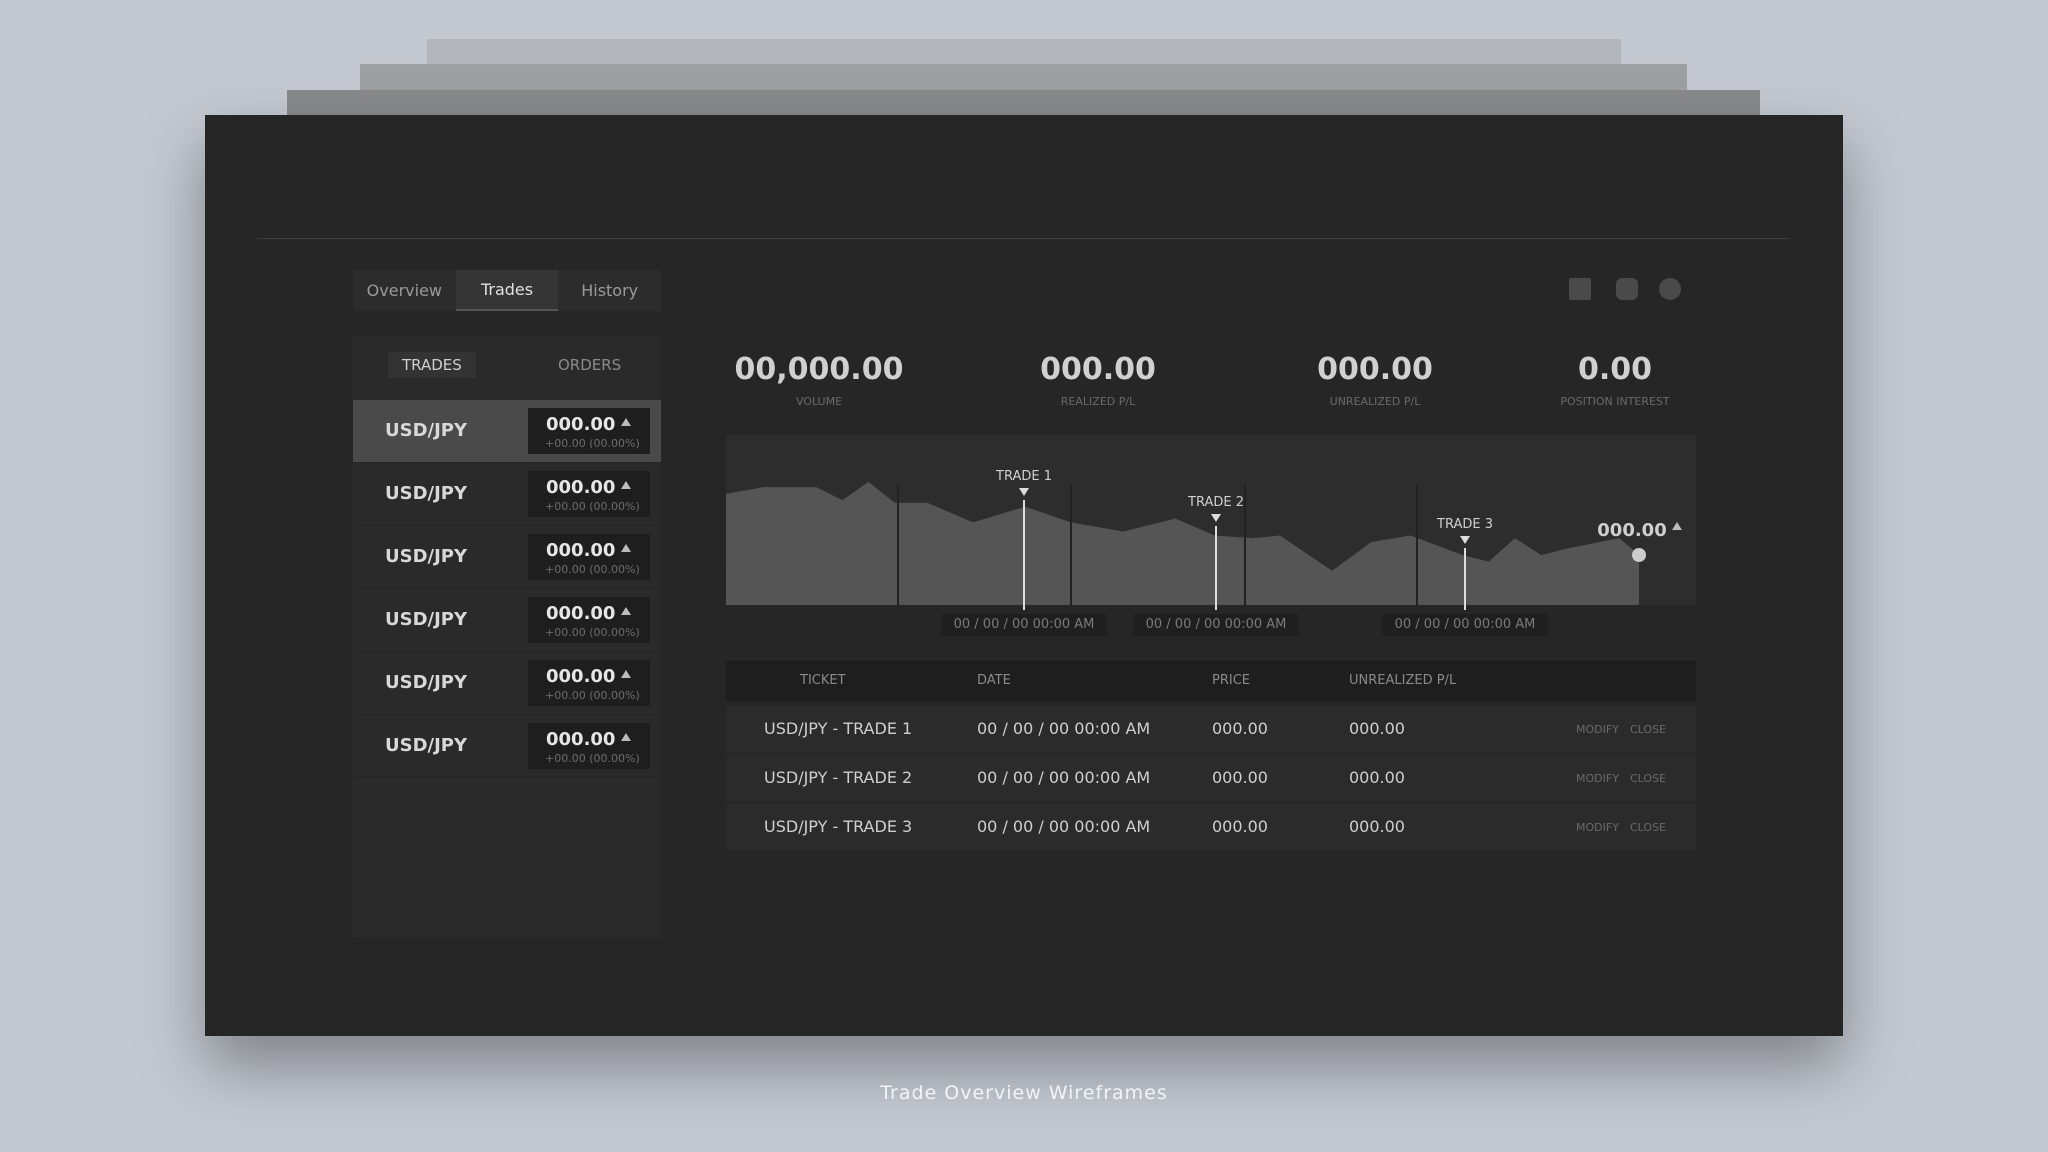 This screenshot has height=1152, width=2048. Describe the element at coordinates (994, 680) in the screenshot. I see `column-header: DATE` at that location.